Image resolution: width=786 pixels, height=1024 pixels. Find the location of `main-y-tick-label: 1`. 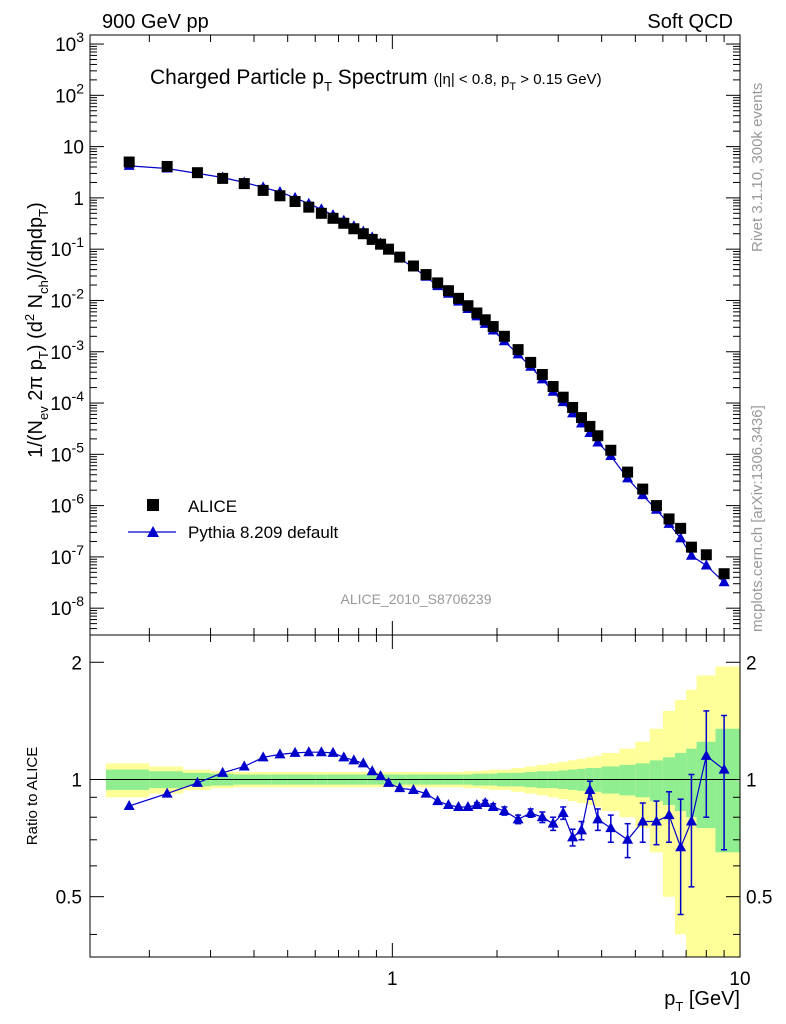

main-y-tick-label: 1 is located at coordinates (78, 199).